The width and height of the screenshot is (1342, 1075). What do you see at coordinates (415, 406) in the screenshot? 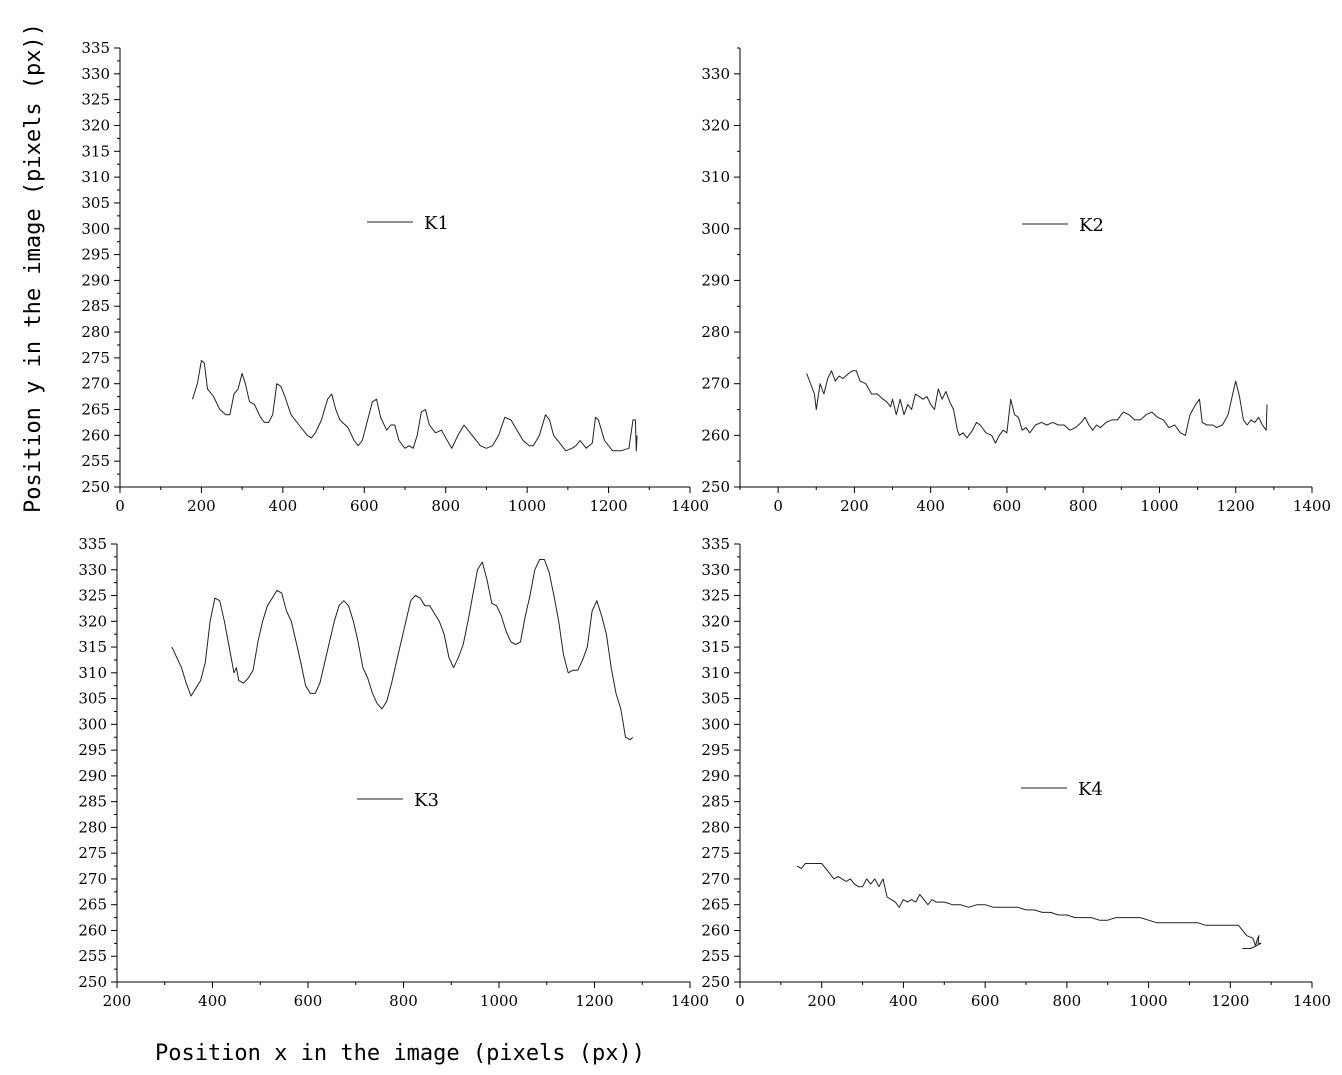
I see `series-line-K1` at bounding box center [415, 406].